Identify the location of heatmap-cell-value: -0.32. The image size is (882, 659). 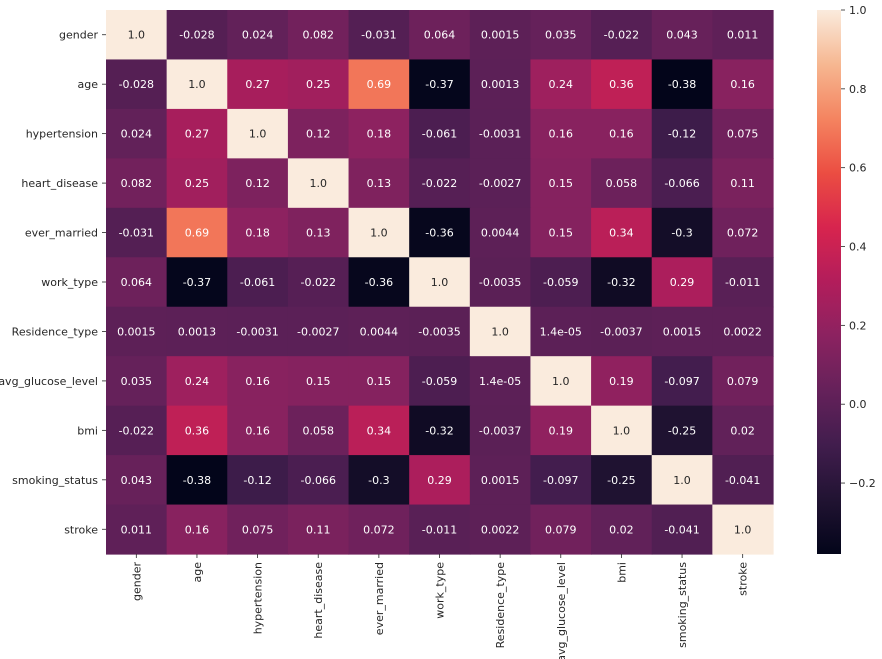
(621, 282).